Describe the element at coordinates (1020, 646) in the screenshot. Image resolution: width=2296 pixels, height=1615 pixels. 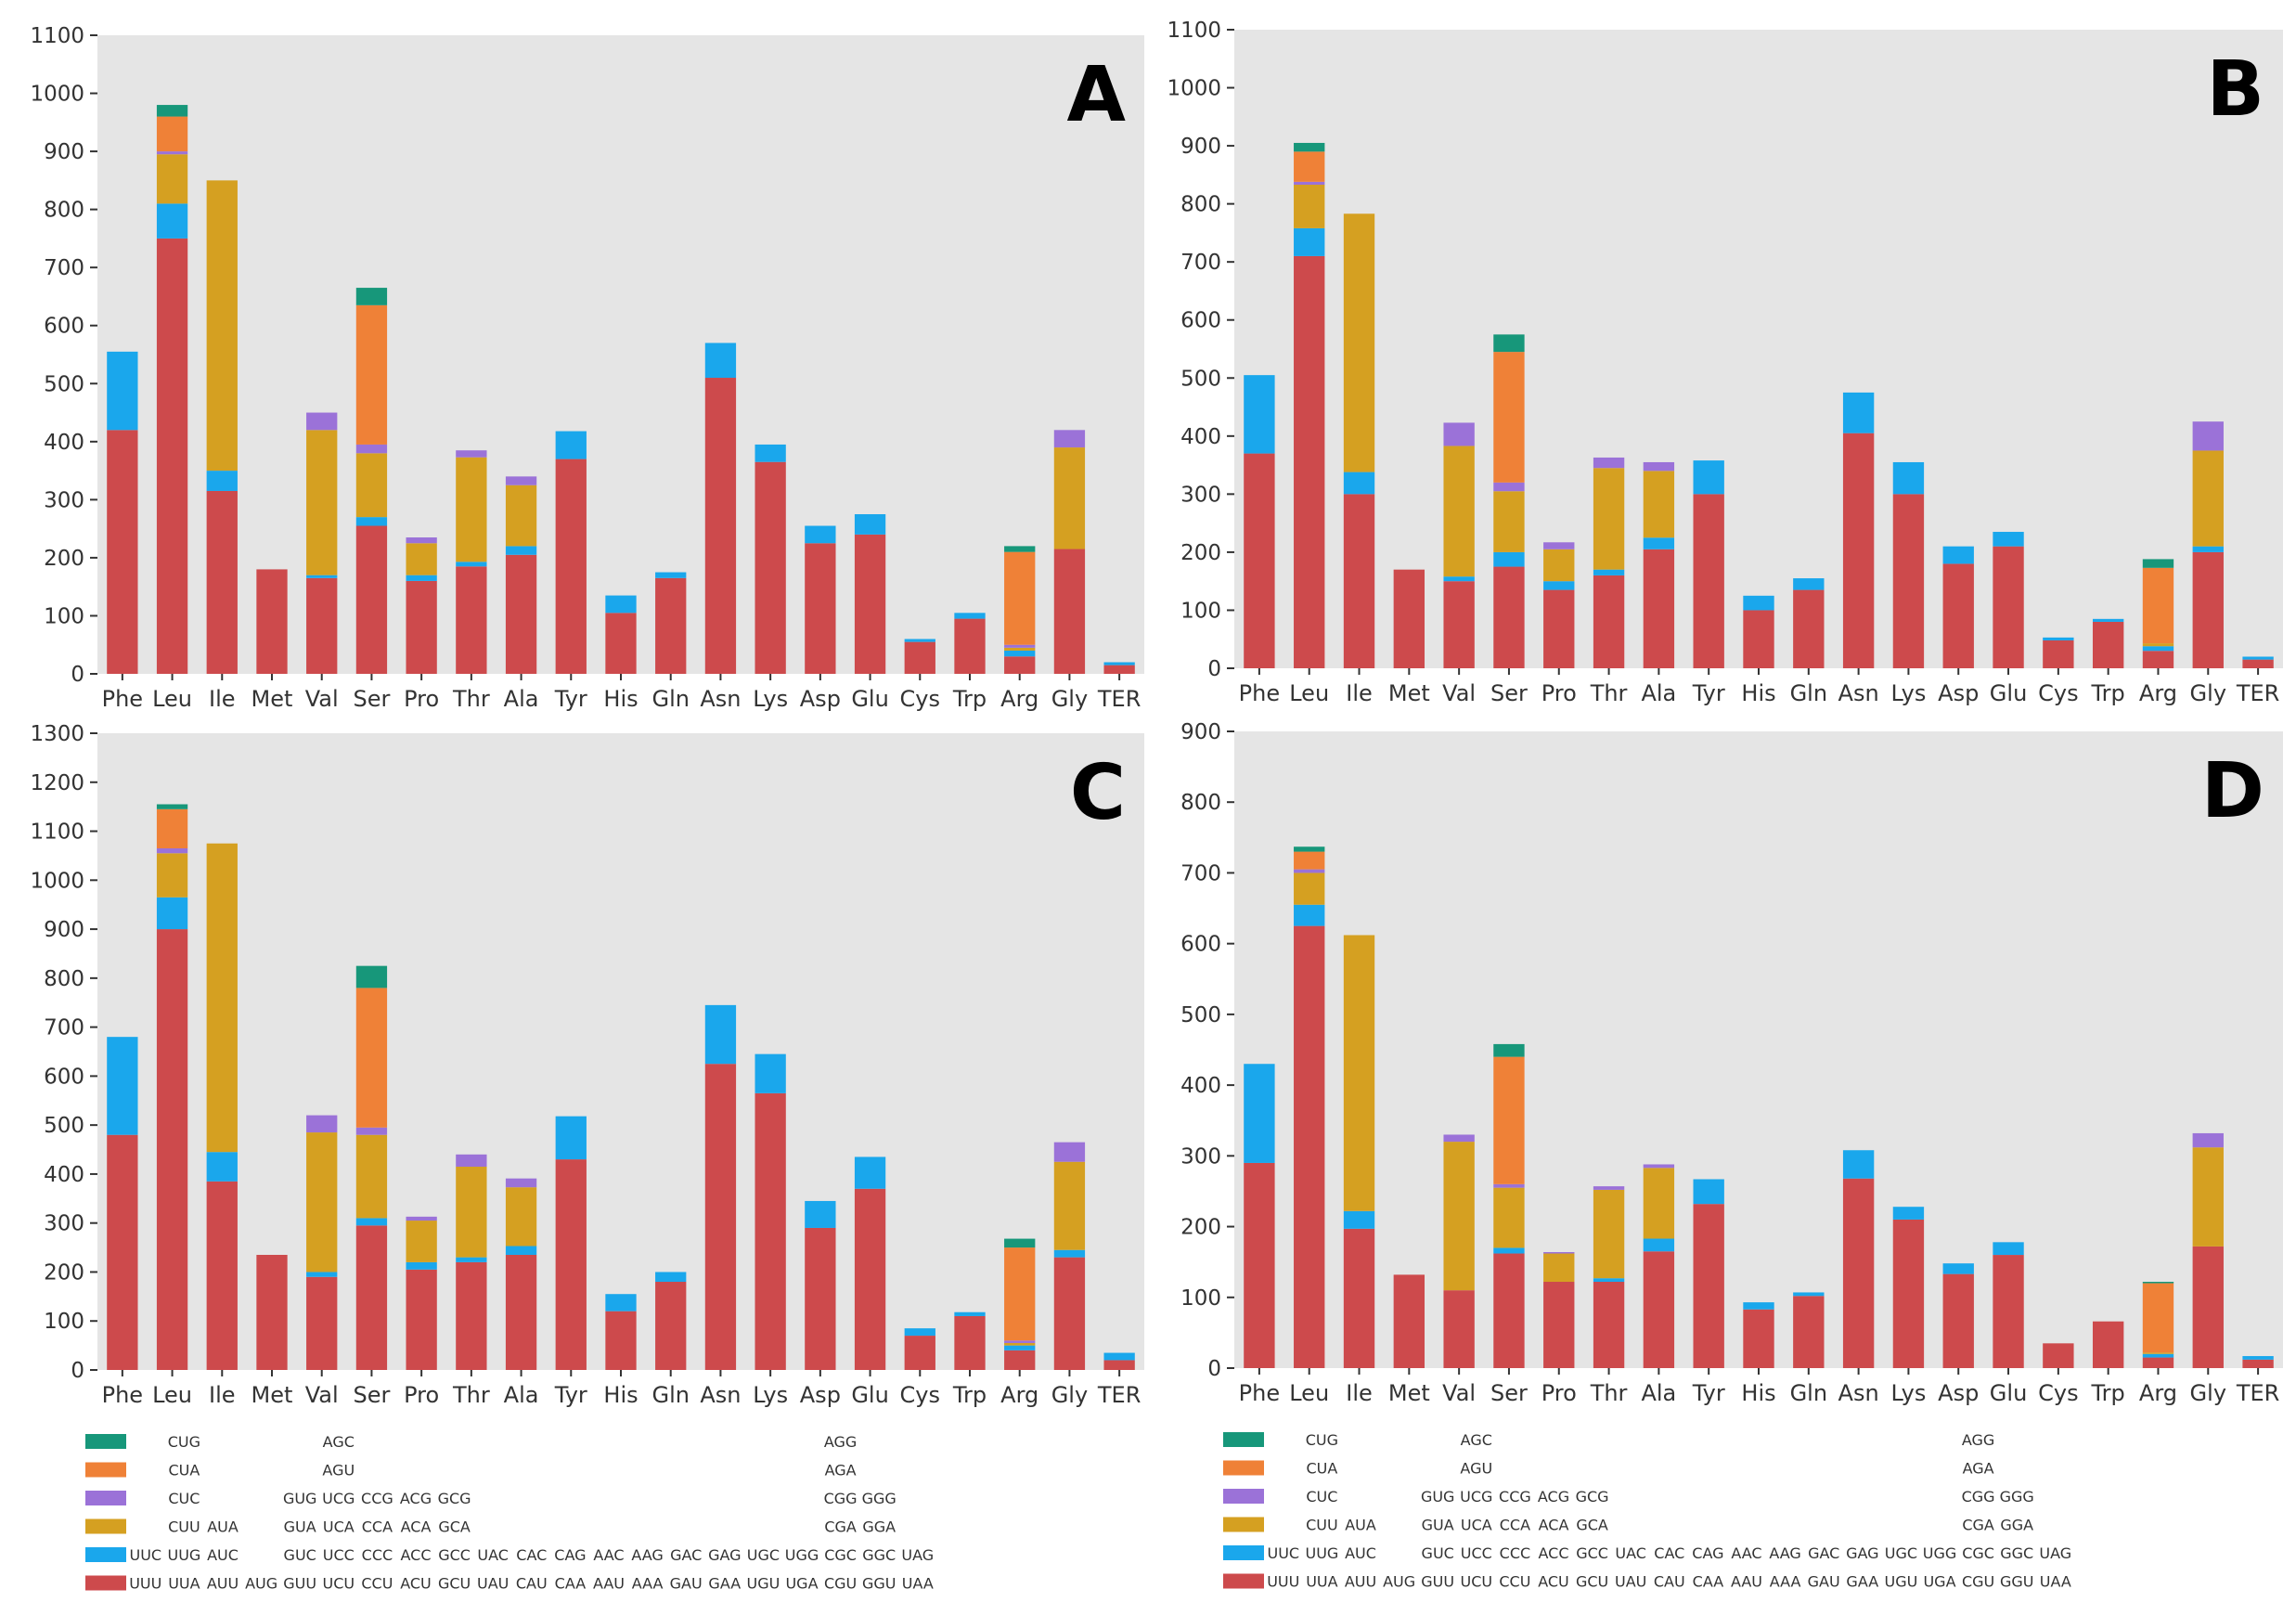
I see `bar-segment-arg-tier3` at that location.